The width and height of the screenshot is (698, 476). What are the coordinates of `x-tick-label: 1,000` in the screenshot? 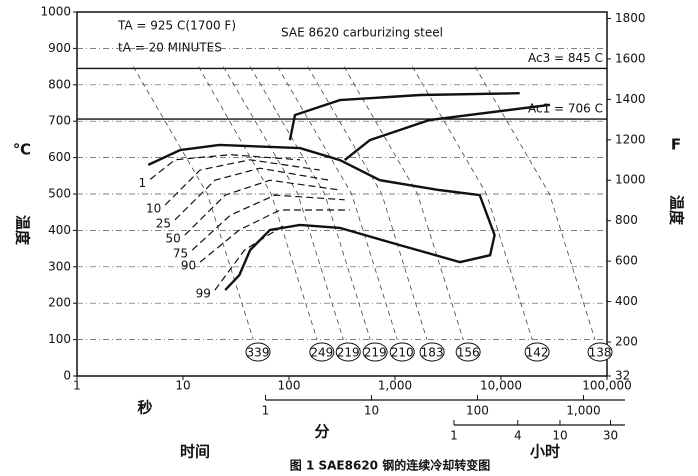 It's located at (395, 386).